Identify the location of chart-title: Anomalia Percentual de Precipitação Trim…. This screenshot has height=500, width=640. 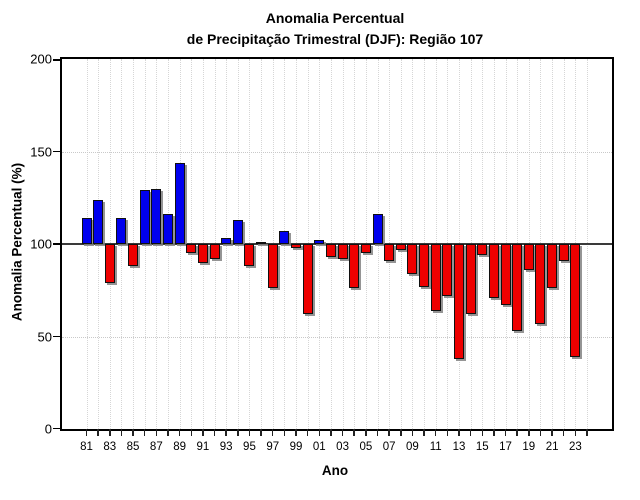
(335, 29).